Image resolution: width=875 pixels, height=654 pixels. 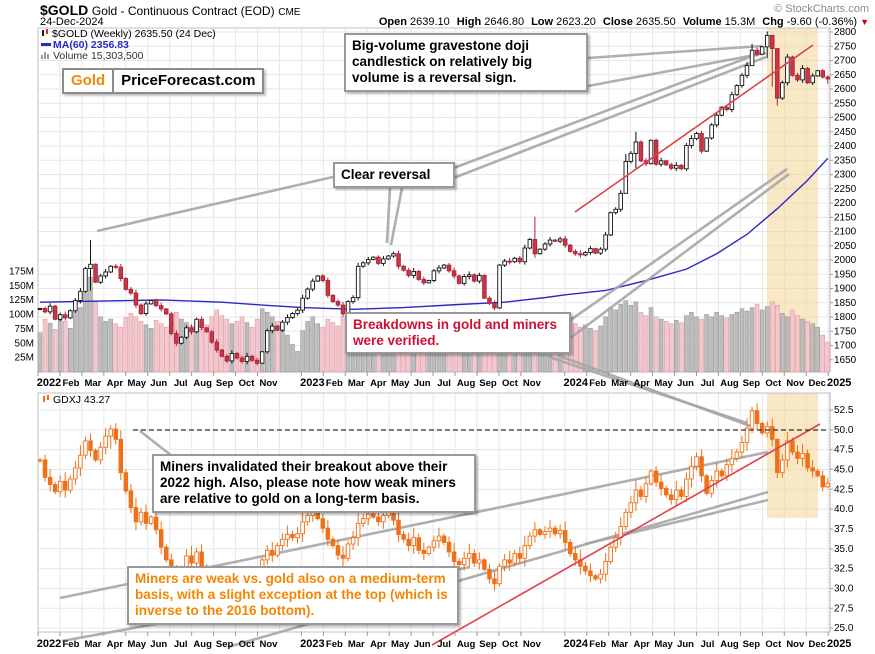 I want to click on x-axis-month-label: Apr, so click(x=641, y=644).